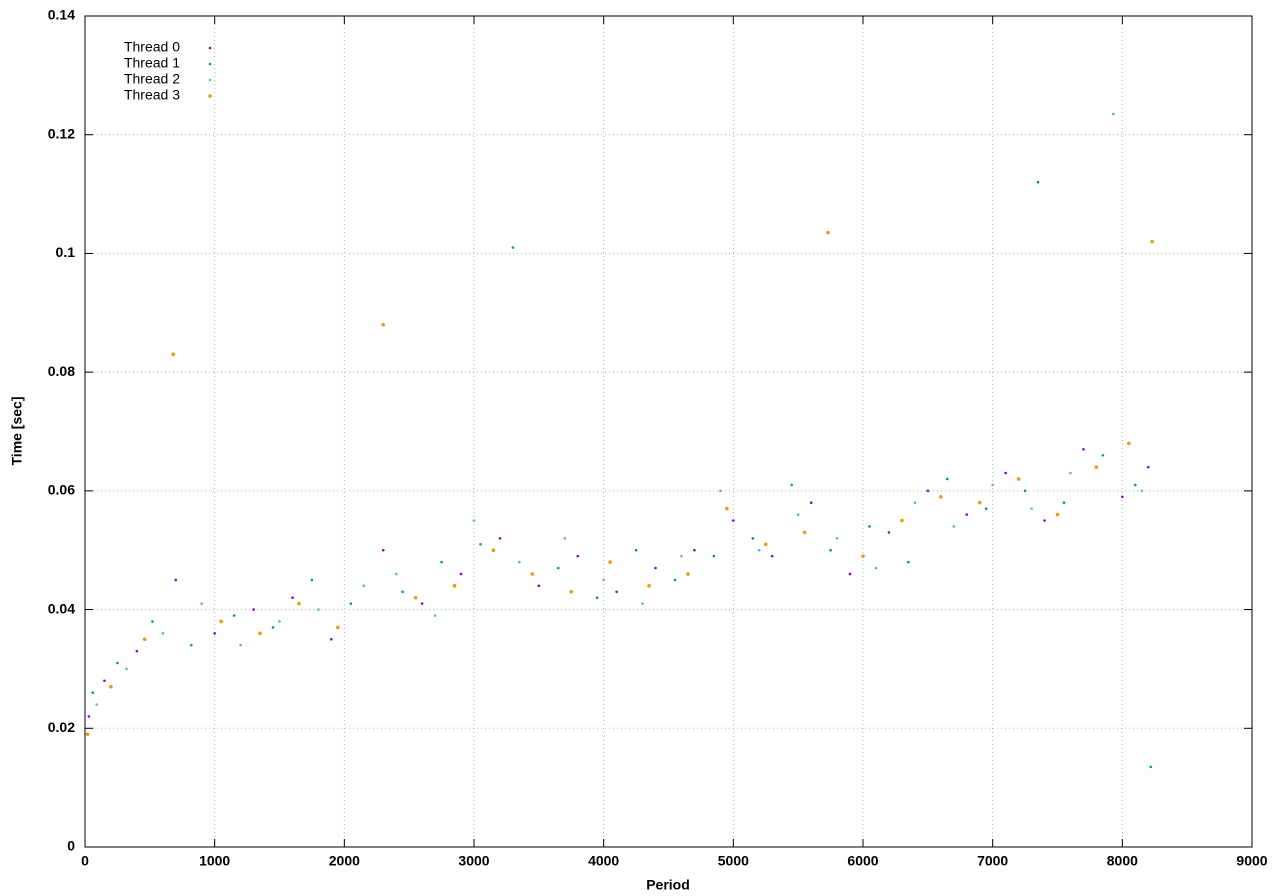 This screenshot has height=896, width=1280. Describe the element at coordinates (992, 861) in the screenshot. I see `x-tick-label: 7000` at that location.